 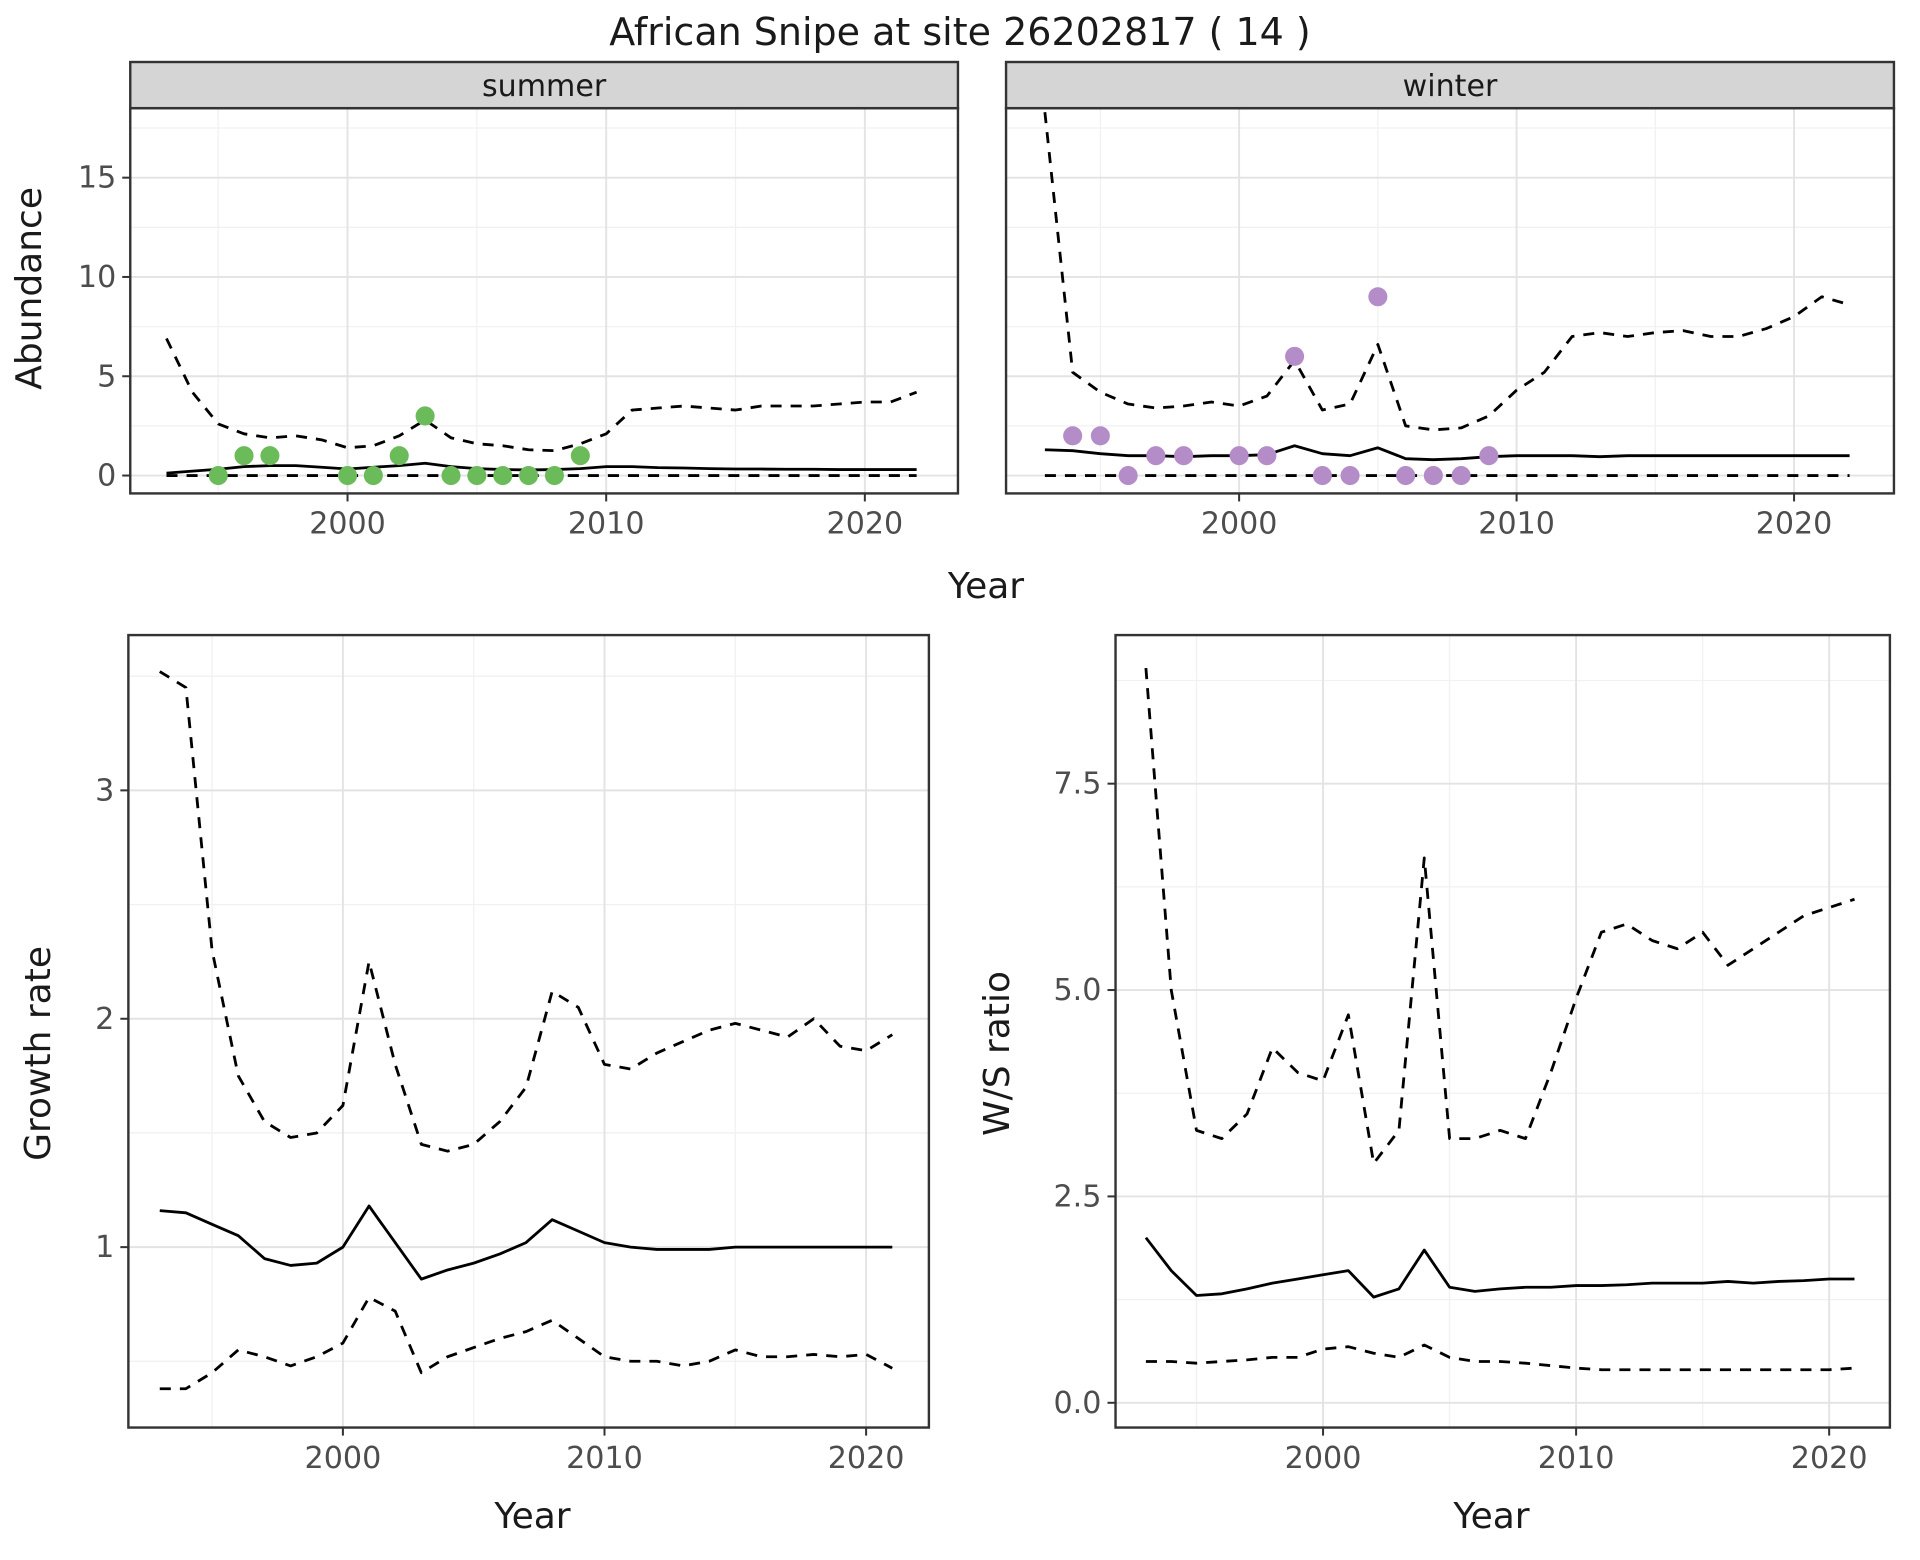 I want to click on y-tick-label: 7.5, so click(x=1077, y=783).